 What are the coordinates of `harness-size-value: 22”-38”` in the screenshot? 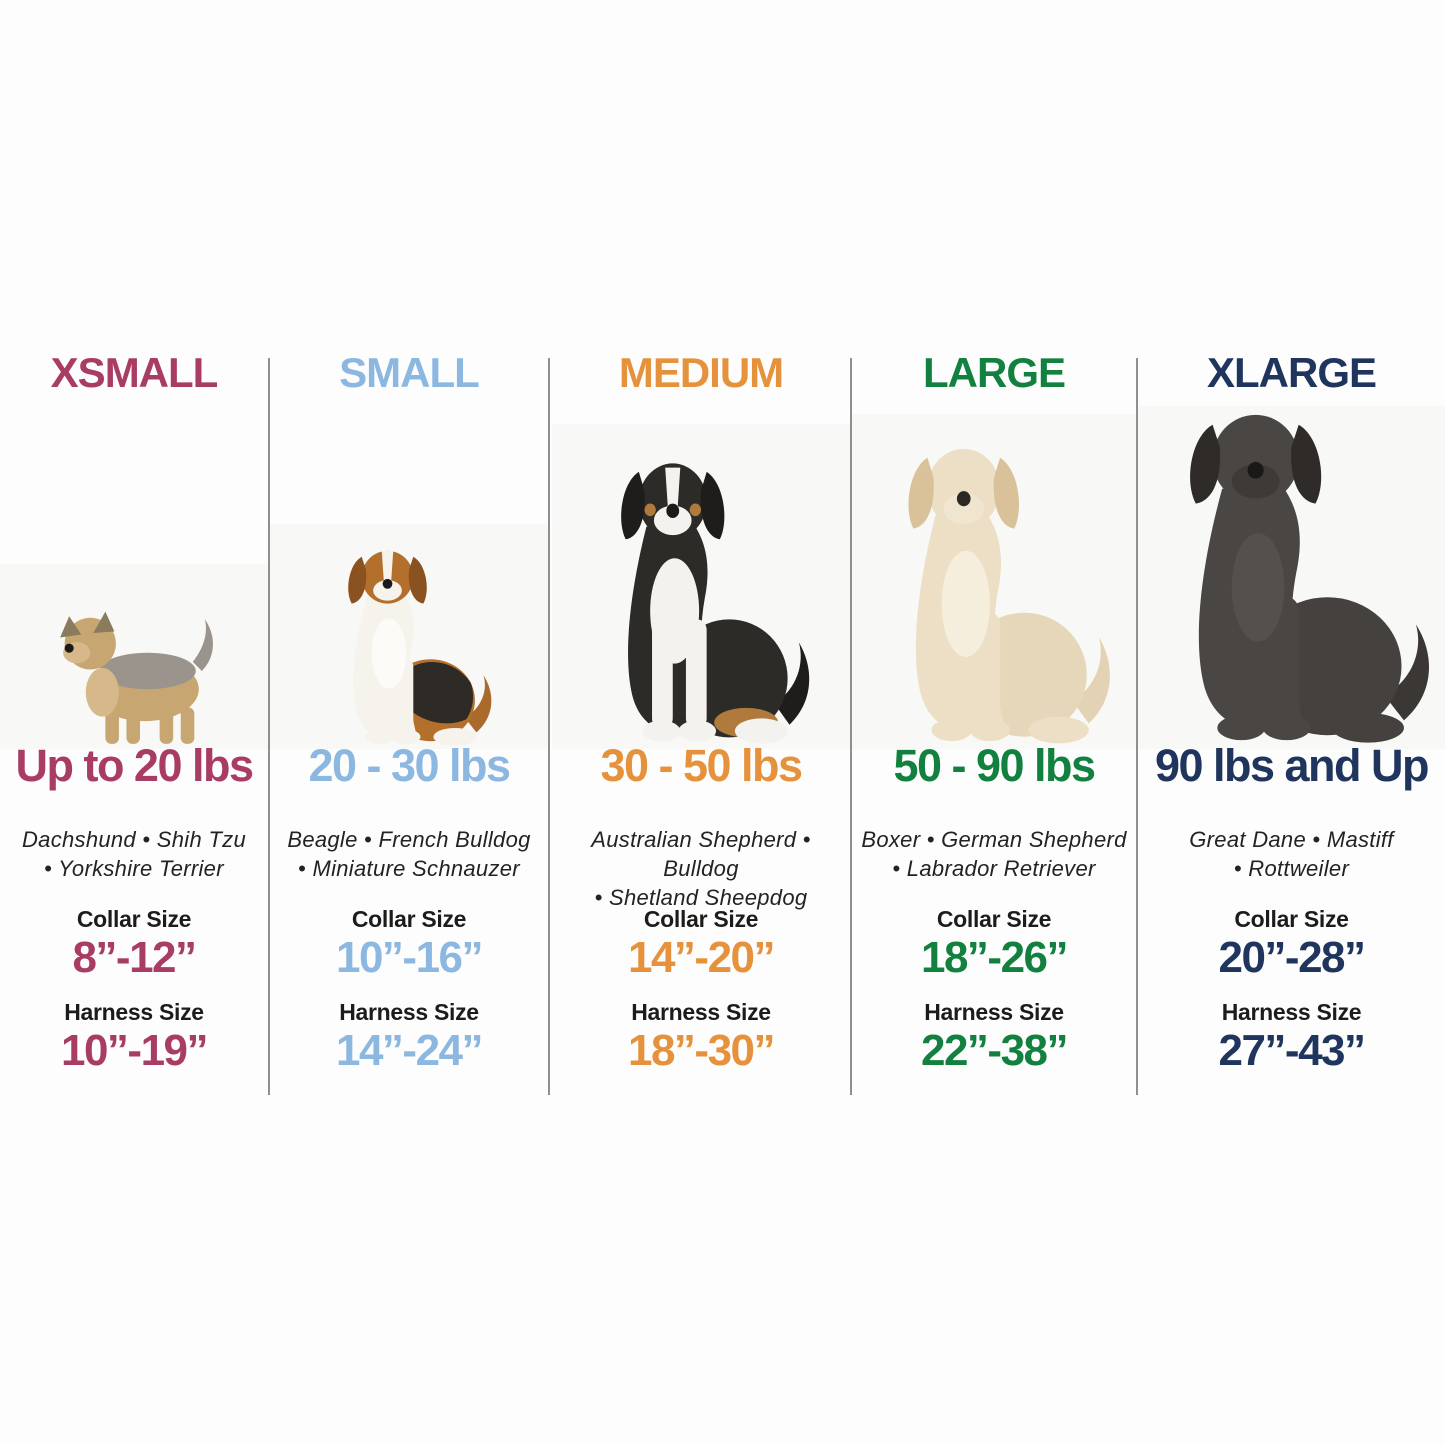 It's located at (994, 1050).